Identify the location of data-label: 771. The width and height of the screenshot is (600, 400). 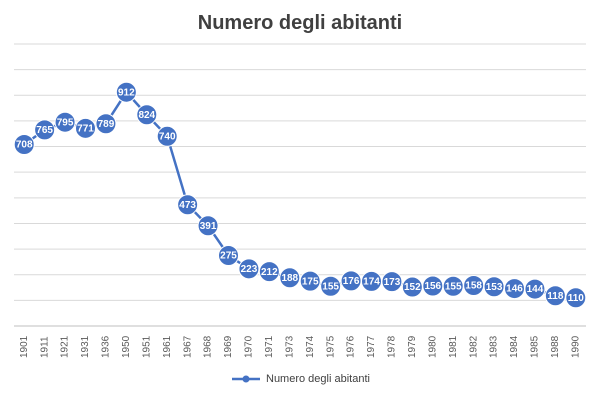
(85, 128).